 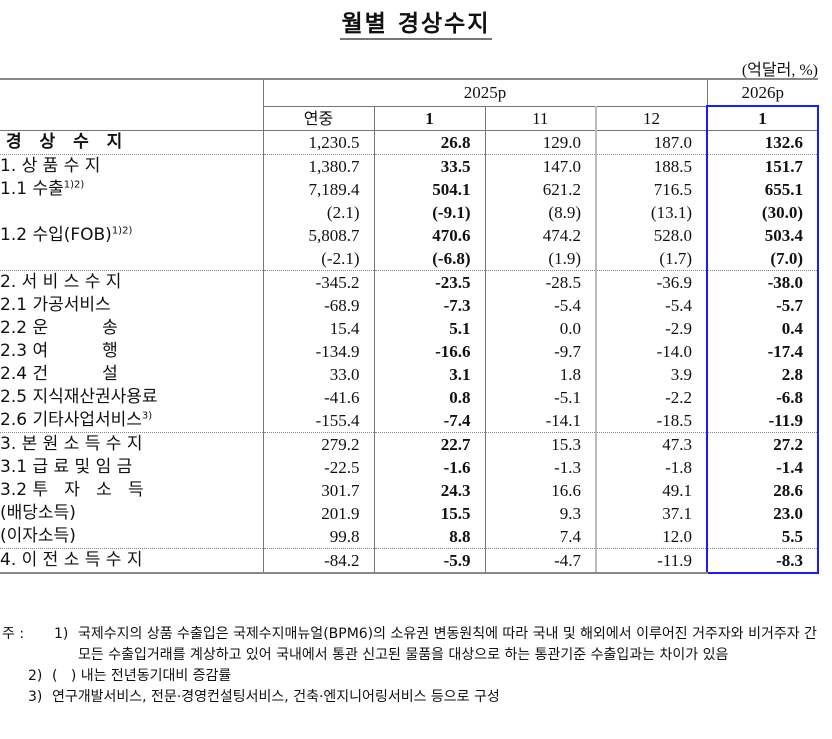 I want to click on cell-jan-2025: -7.3, so click(x=429, y=305).